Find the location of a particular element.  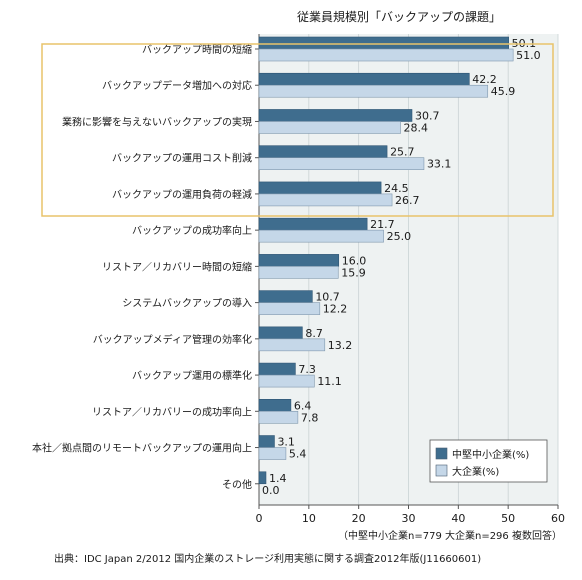

sample-note: （中堅中小企業n=779 大企業n=296 複数回答） is located at coordinates (450, 536).